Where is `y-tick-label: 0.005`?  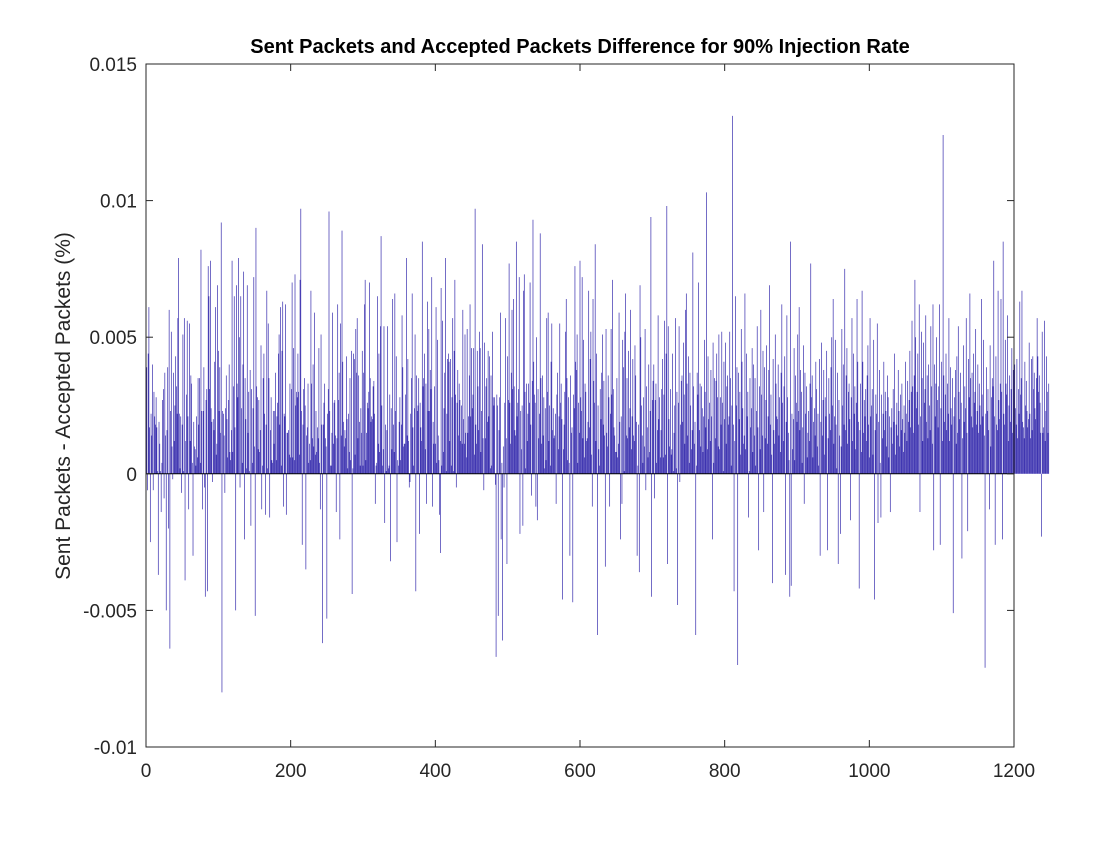 y-tick-label: 0.005 is located at coordinates (113, 338).